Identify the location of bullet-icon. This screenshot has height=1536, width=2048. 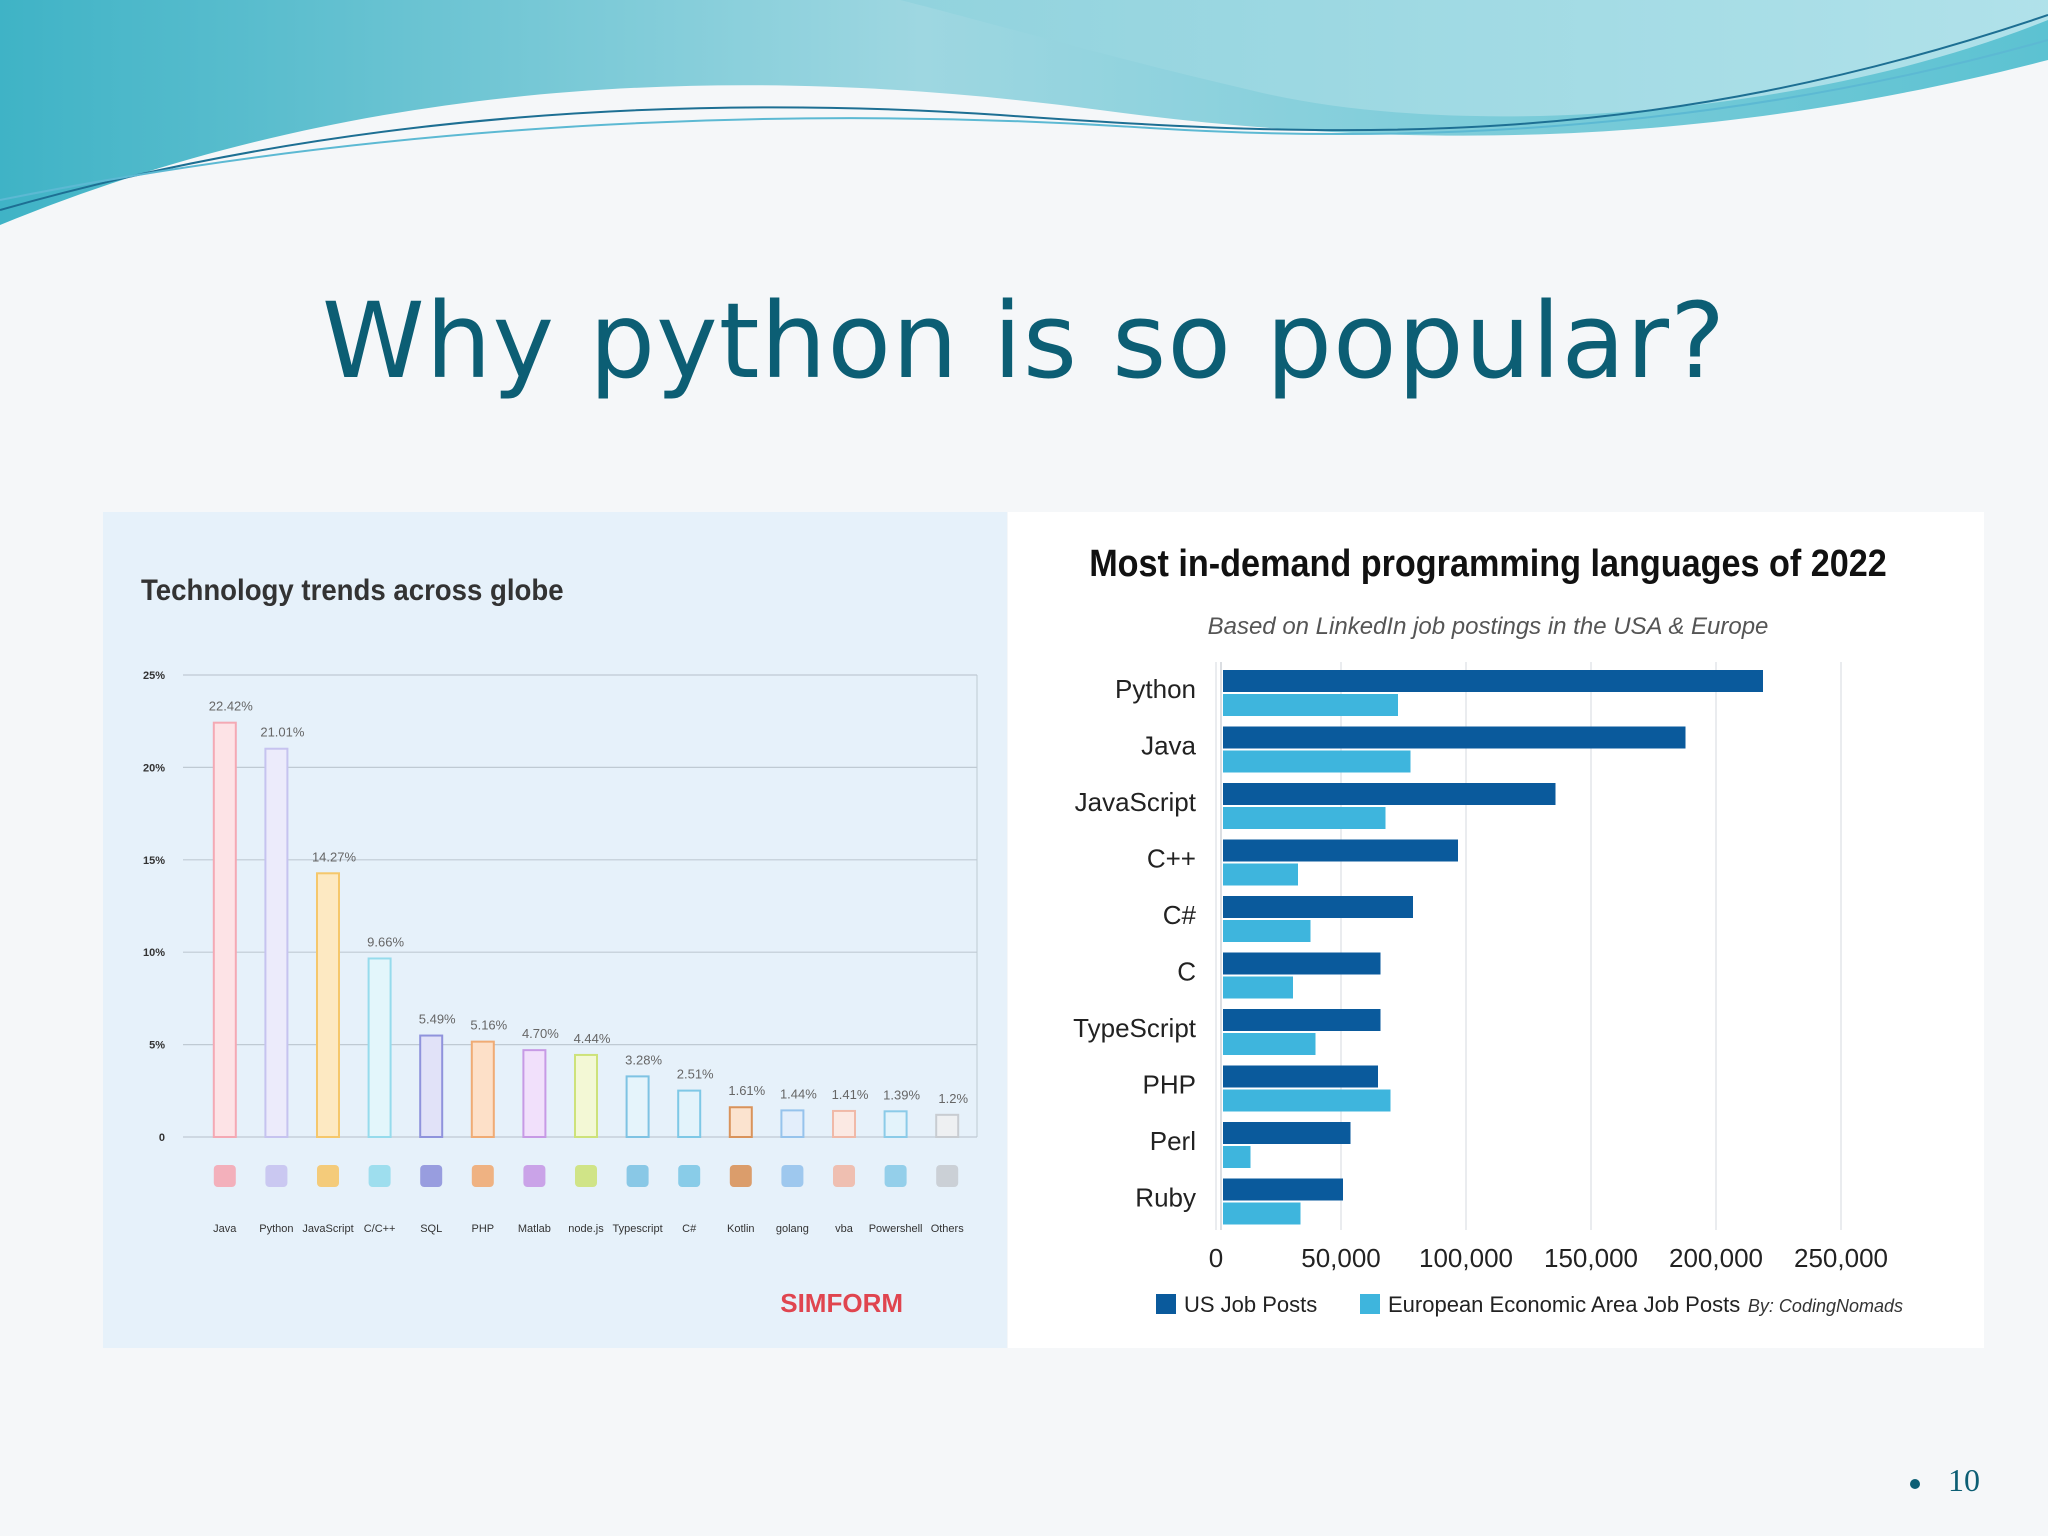
(1915, 1483).